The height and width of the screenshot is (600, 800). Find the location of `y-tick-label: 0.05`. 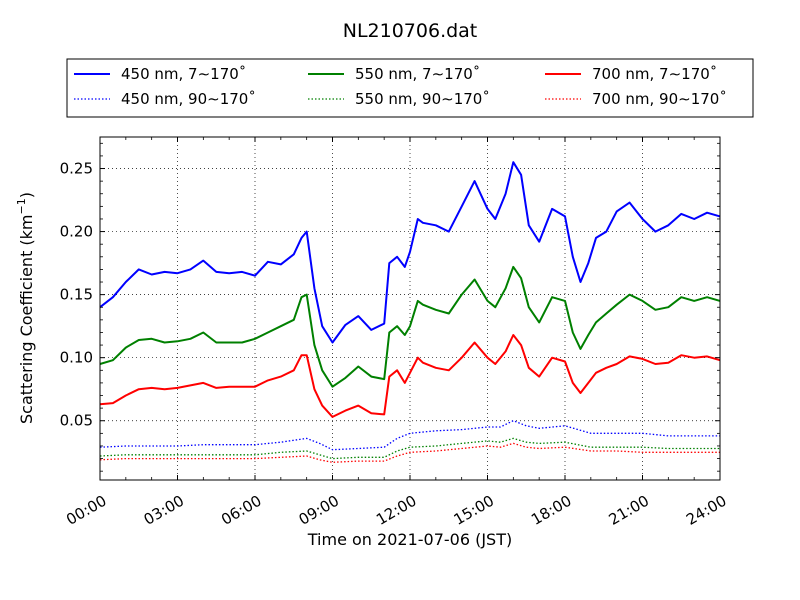

y-tick-label: 0.05 is located at coordinates (76, 421).